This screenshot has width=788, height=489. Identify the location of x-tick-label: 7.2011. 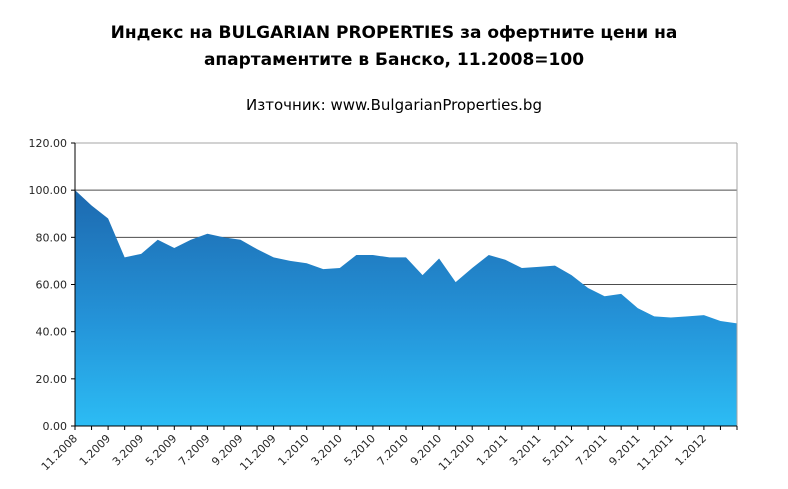
(591, 450).